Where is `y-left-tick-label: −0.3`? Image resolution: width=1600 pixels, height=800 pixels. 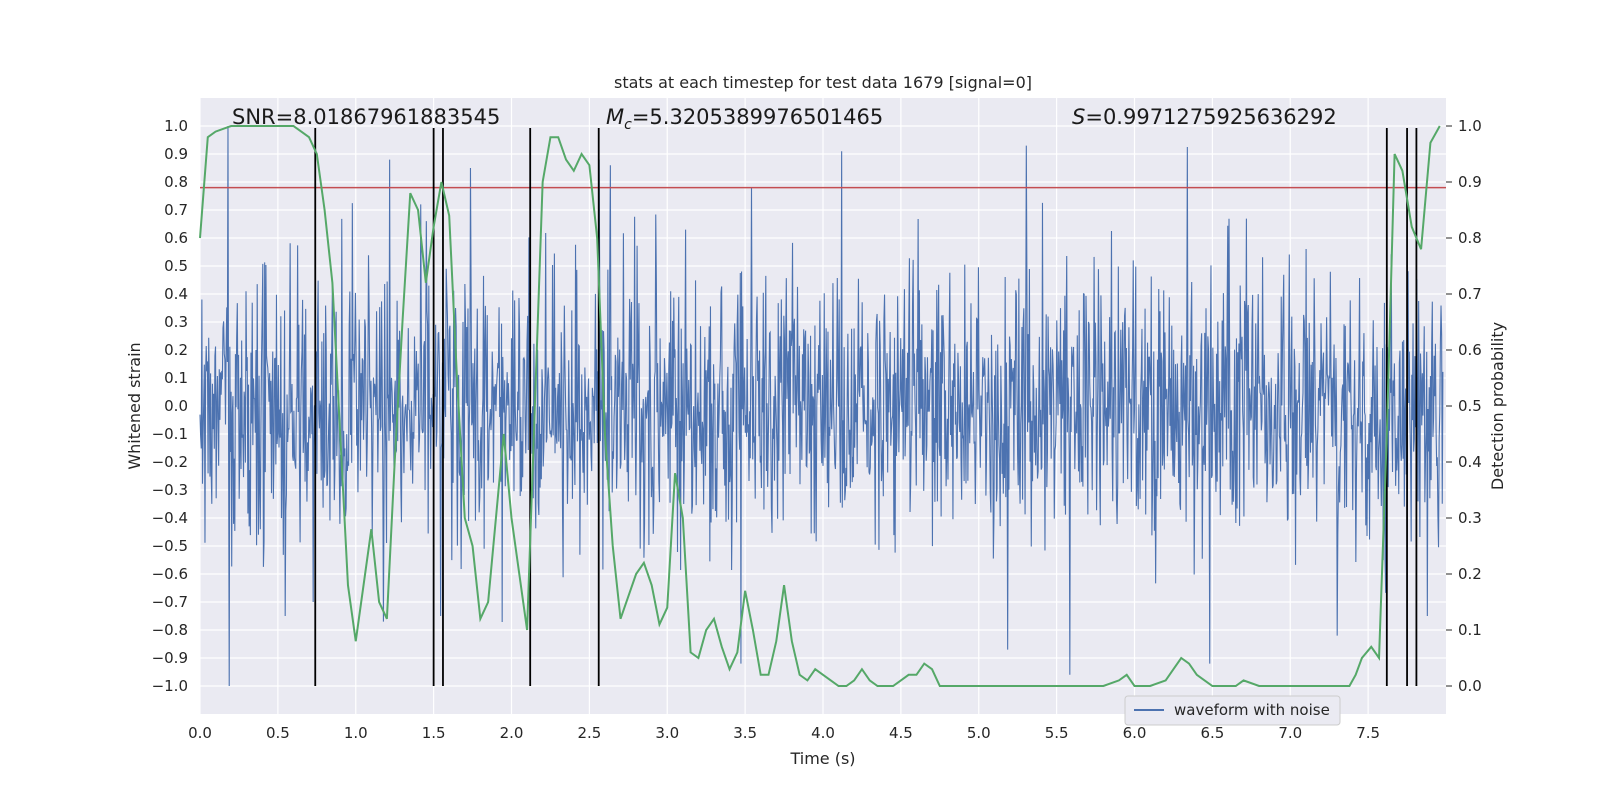
y-left-tick-label: −0.3 is located at coordinates (170, 490).